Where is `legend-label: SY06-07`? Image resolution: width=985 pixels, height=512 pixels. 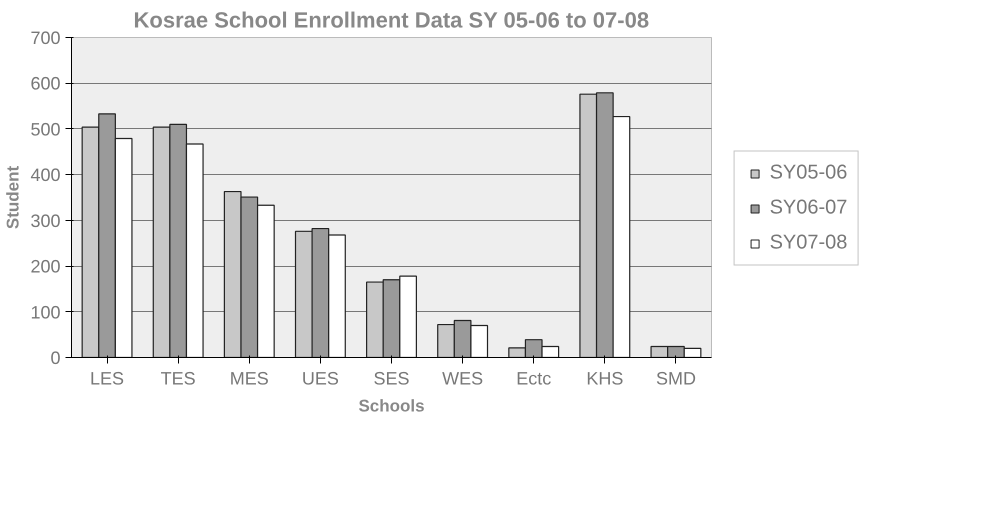 legend-label: SY06-07 is located at coordinates (809, 208).